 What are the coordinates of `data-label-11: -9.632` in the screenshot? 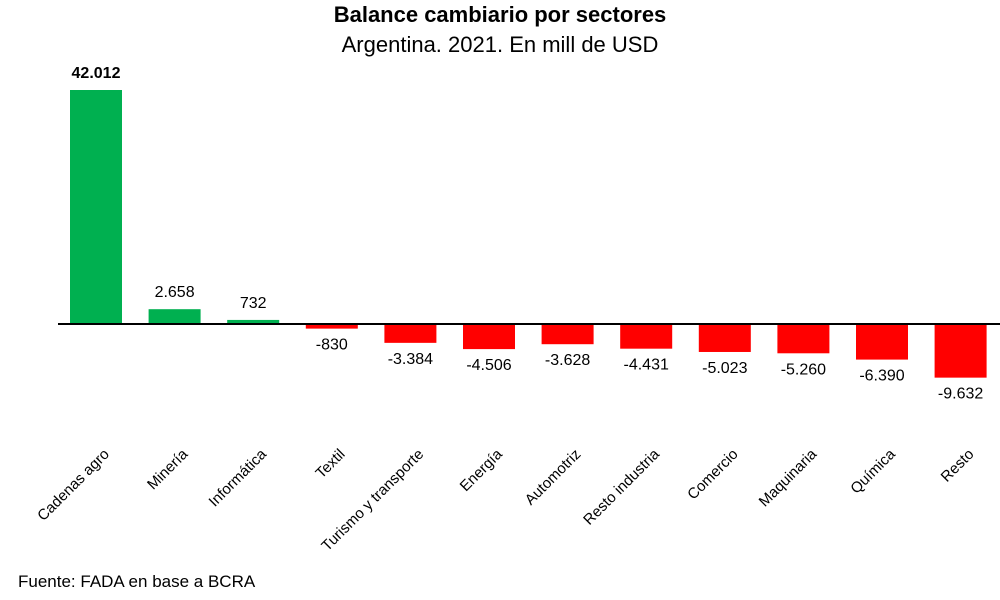 It's located at (960, 394).